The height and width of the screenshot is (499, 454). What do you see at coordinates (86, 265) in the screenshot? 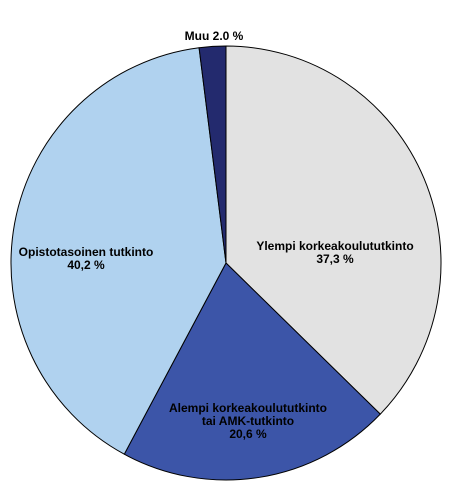
I see `slice-label-2-line-1: 40,2 %` at bounding box center [86, 265].